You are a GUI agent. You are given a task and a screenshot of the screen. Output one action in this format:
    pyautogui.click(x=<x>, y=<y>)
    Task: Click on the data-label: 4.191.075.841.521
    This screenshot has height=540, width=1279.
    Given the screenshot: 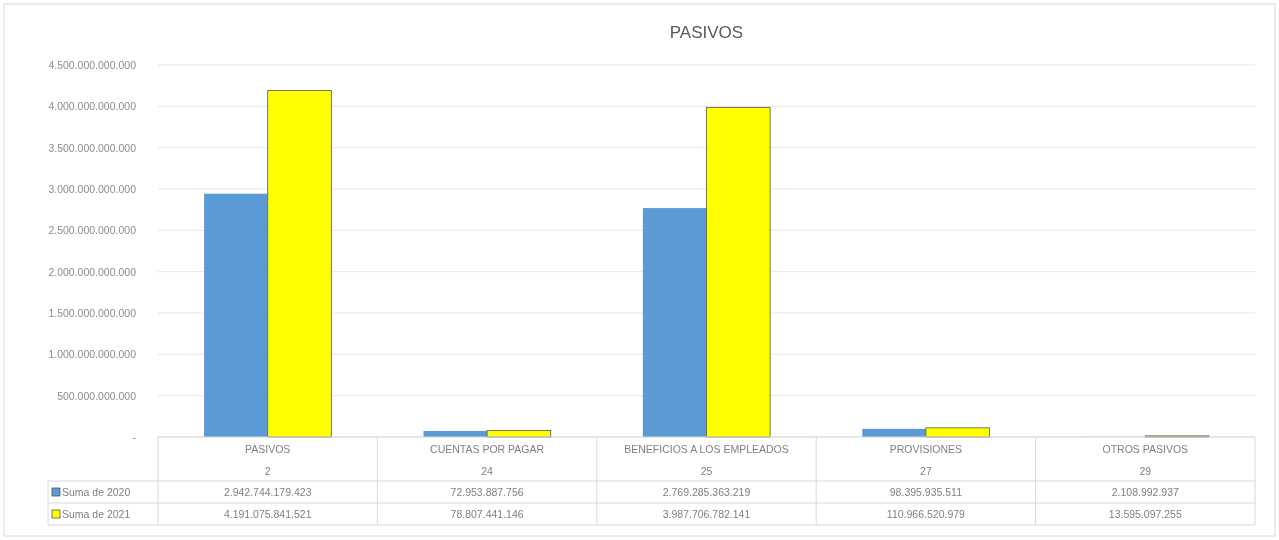 What is the action you would take?
    pyautogui.click(x=267, y=514)
    